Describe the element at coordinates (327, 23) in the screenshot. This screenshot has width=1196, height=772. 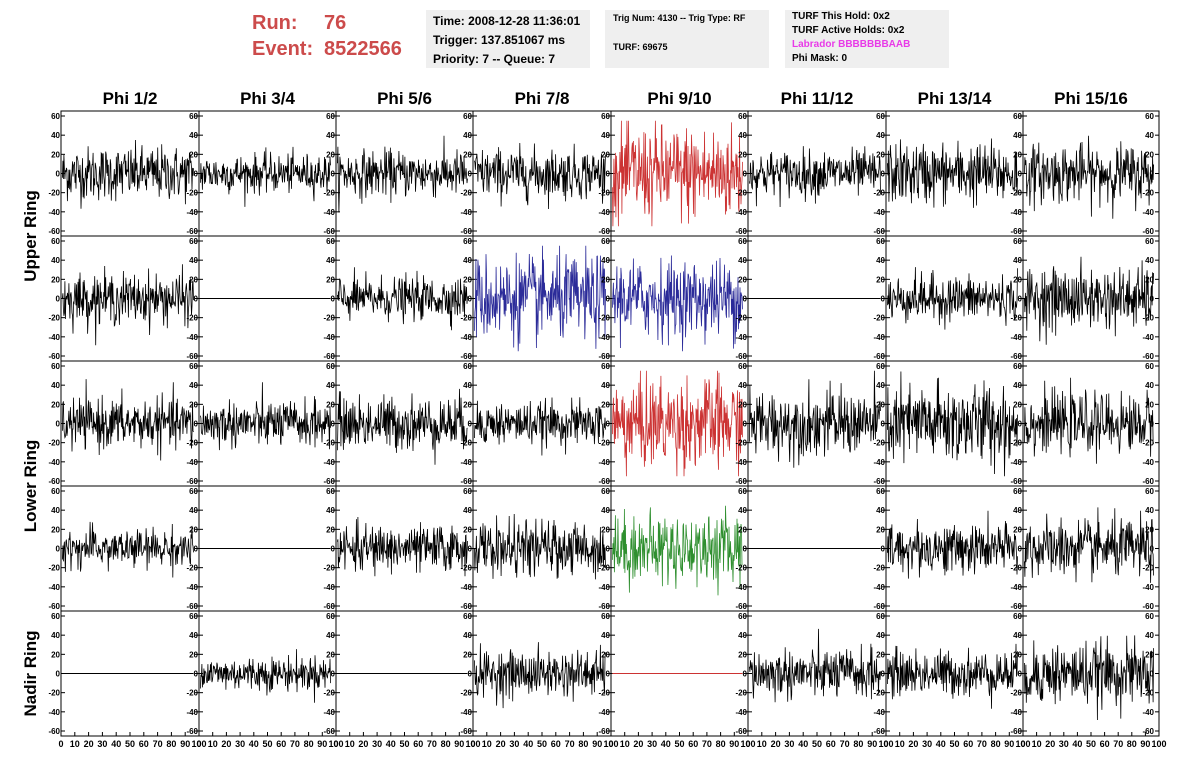
I see `run-row: Run: 76` at that location.